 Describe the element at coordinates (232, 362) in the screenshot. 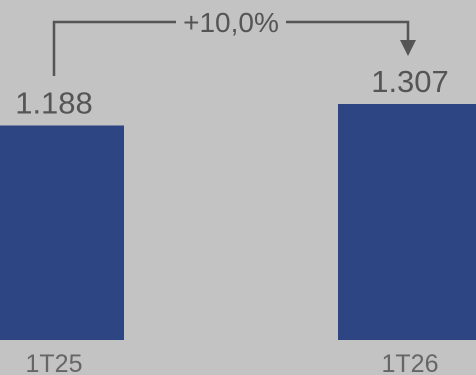

I see `category-labels: 1T25 1T26` at that location.